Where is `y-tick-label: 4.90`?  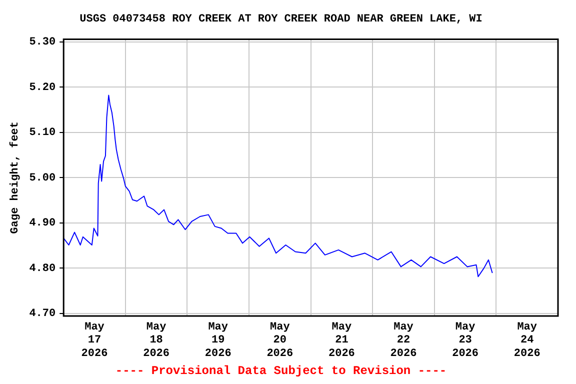
y-tick-label: 4.90 is located at coordinates (42, 224).